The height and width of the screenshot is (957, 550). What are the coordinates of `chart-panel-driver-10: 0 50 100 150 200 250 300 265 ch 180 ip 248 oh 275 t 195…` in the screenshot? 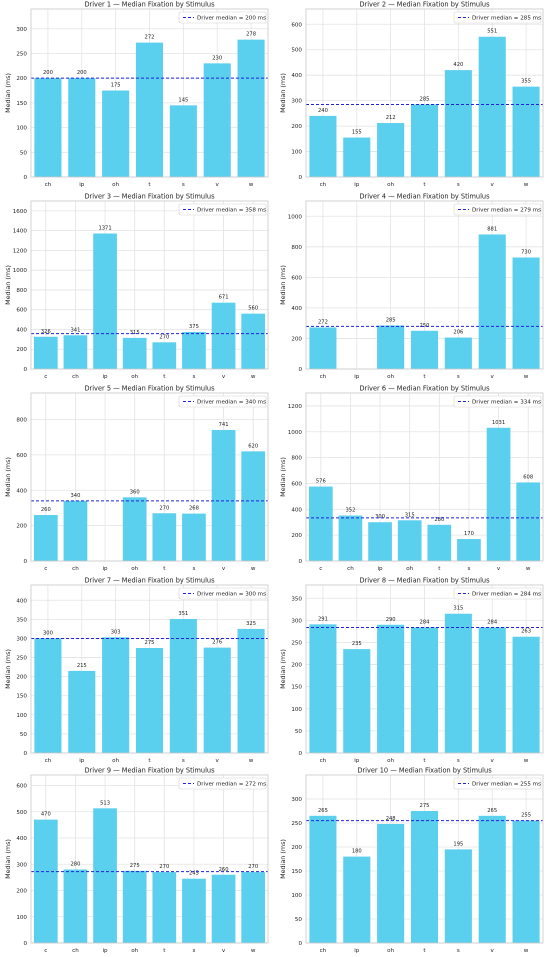 It's located at (411, 860).